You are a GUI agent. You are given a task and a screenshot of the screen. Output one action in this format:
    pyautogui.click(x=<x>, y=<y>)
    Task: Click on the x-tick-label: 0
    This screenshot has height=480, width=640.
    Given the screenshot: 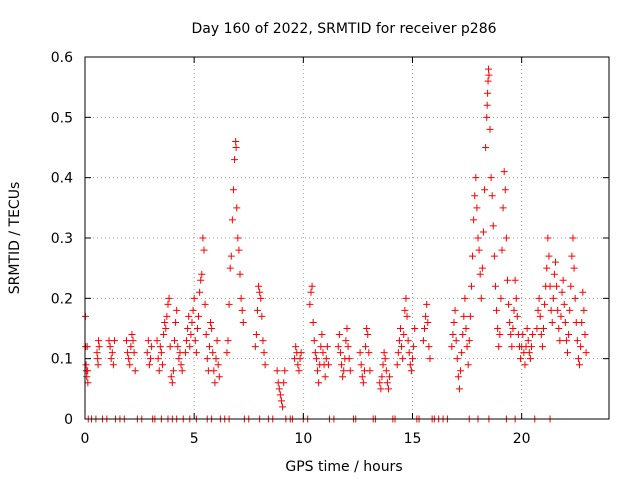 What is the action you would take?
    pyautogui.click(x=85, y=439)
    